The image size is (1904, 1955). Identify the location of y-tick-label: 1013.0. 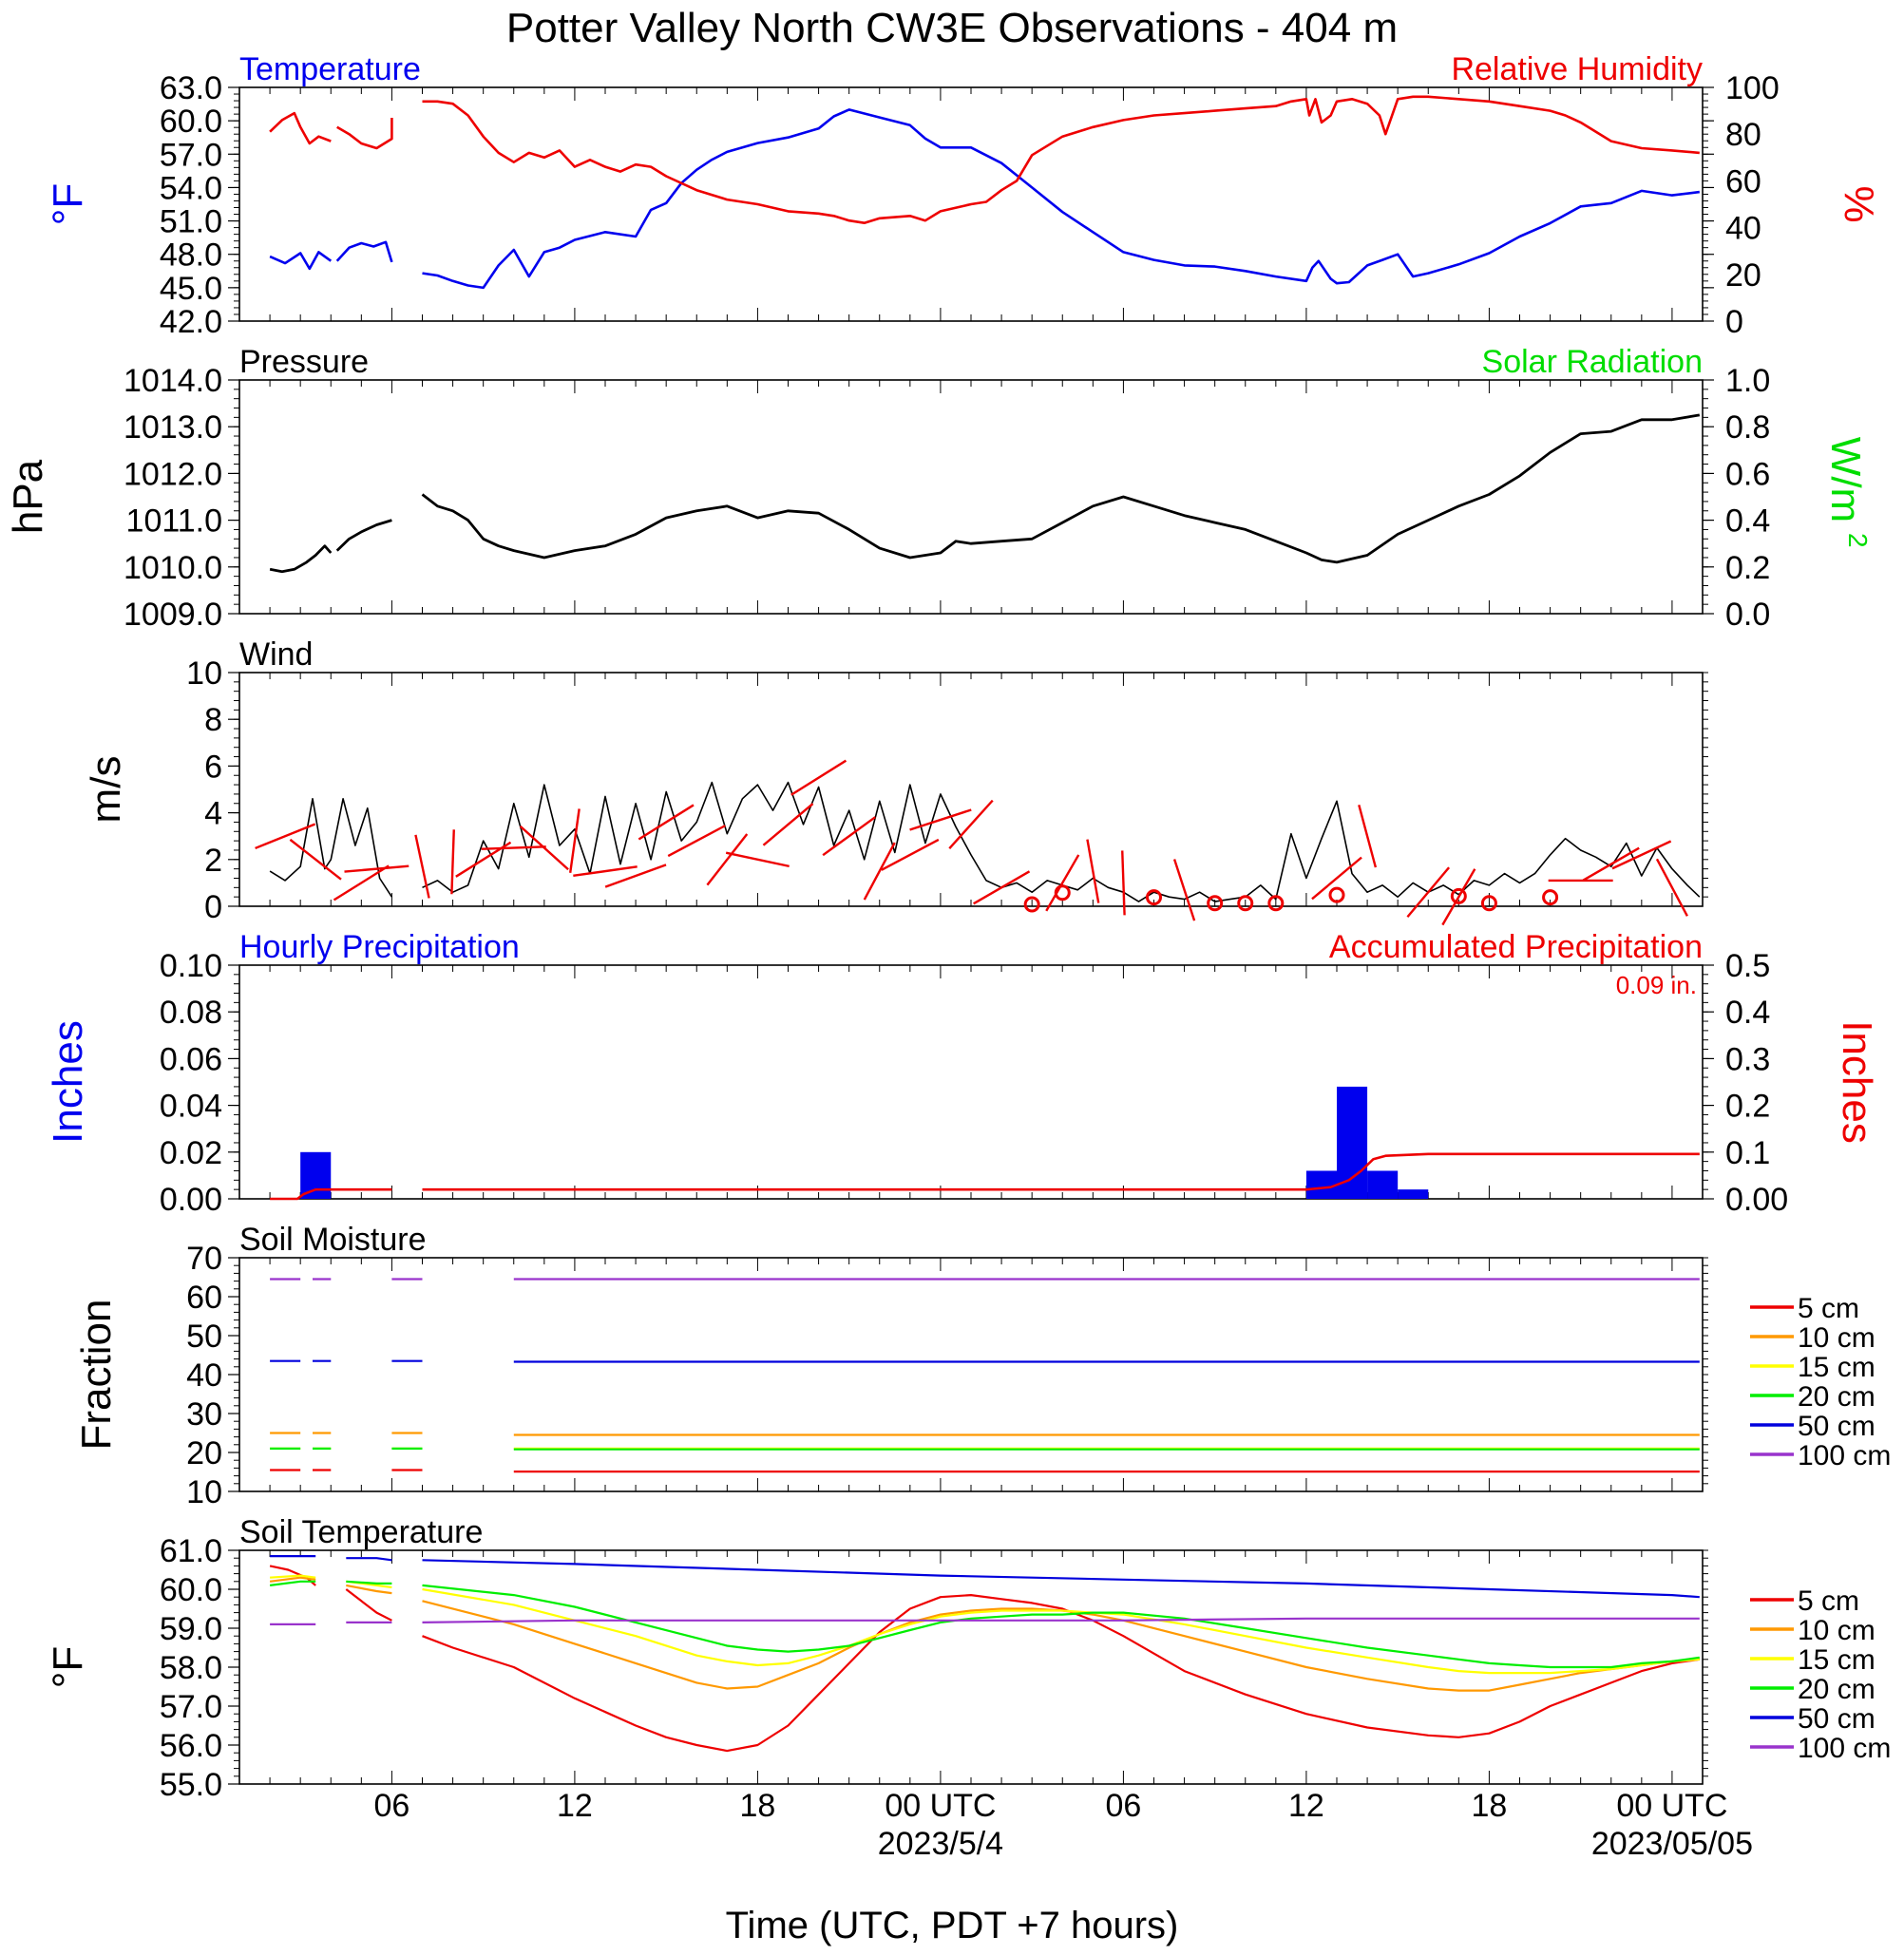
(173, 427).